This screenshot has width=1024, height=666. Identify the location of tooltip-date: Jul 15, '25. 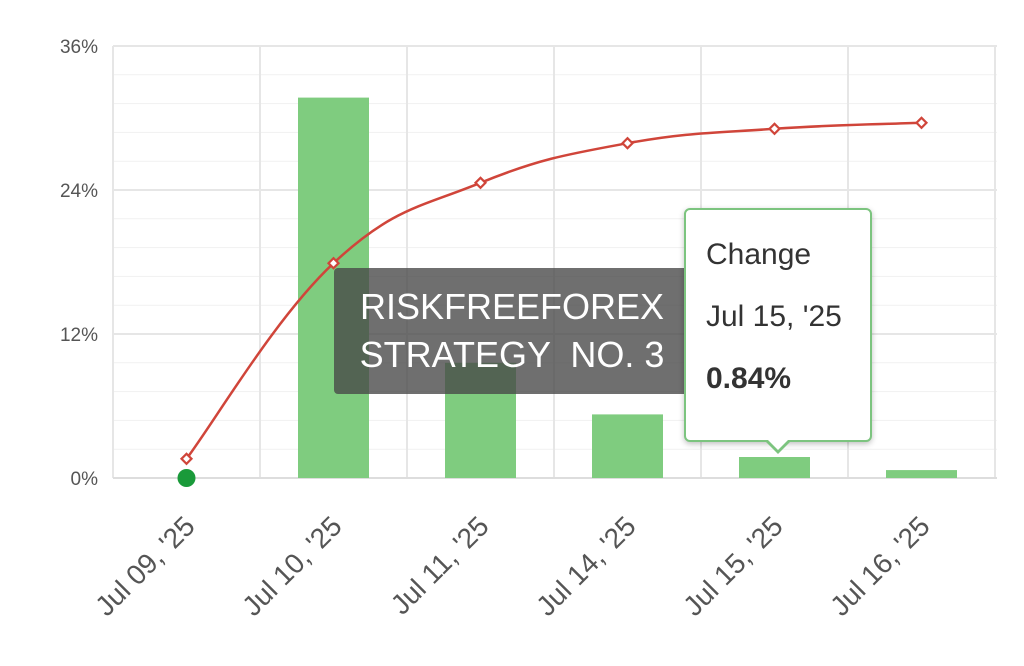
(774, 316).